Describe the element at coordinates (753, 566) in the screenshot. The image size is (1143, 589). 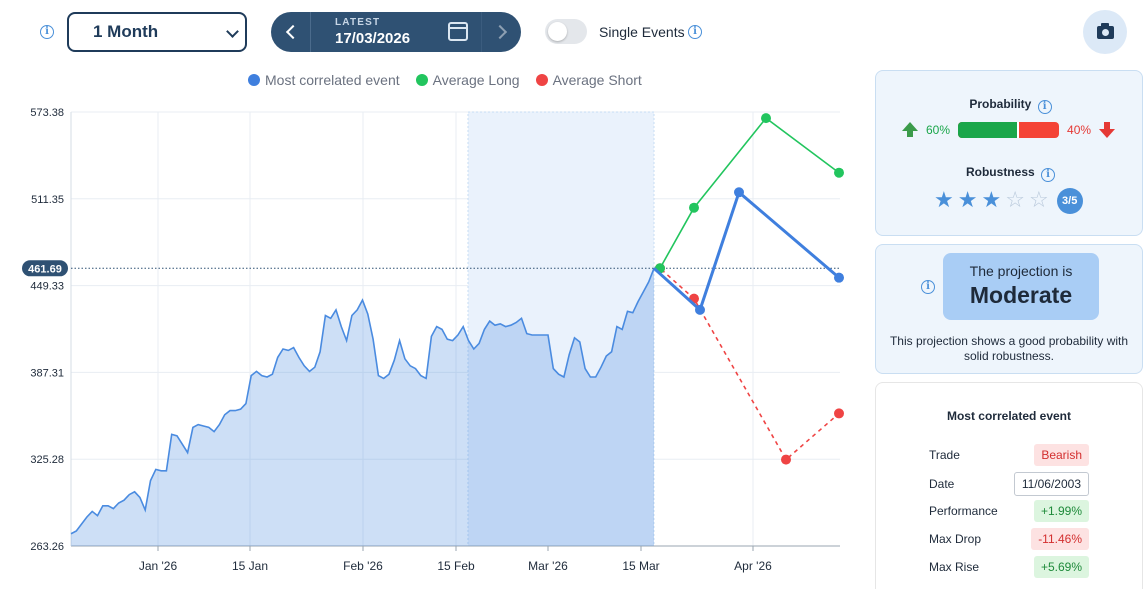
I see `x-tick-label: Apr '26` at that location.